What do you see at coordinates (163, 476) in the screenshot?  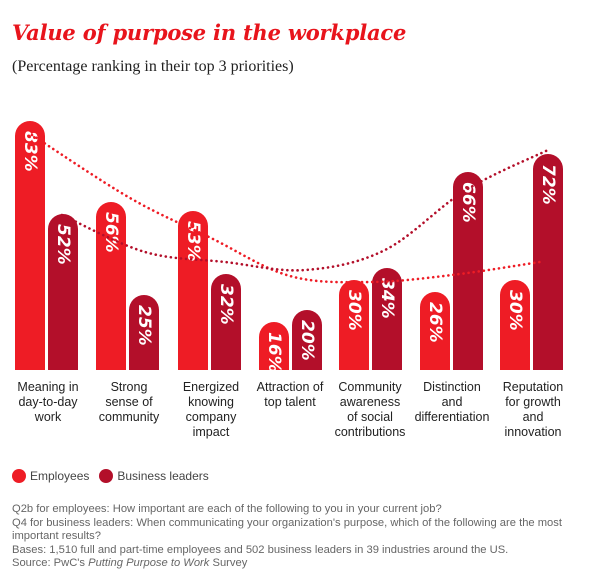 I see `legend-label-business-leaders: Business leaders` at bounding box center [163, 476].